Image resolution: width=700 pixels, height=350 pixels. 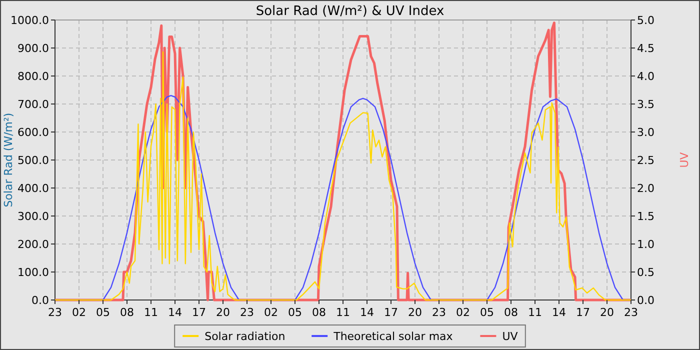 What do you see at coordinates (33, 48) in the screenshot?
I see `y-tick-label: 900.0` at bounding box center [33, 48].